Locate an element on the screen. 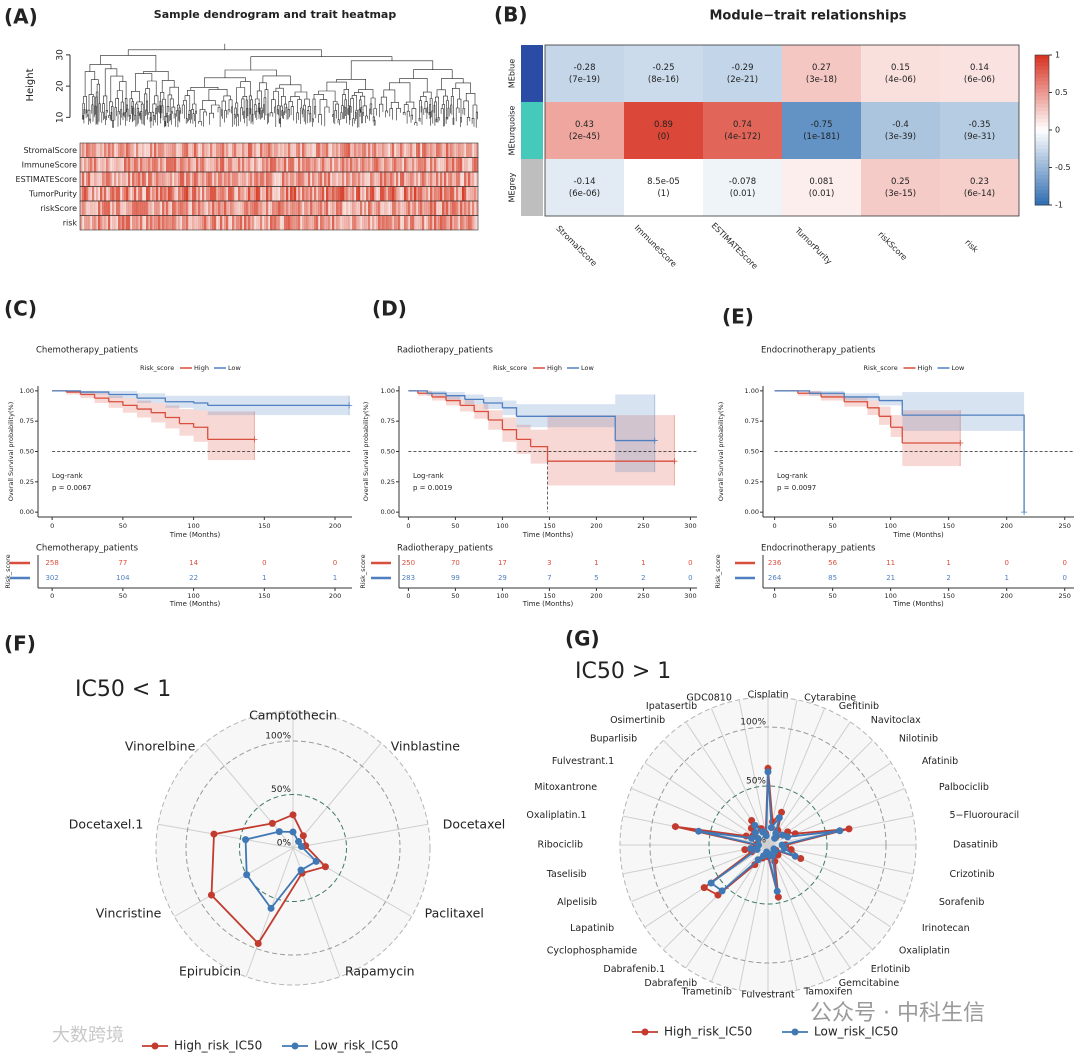  x-axis-label: Time (Months) is located at coordinates (548, 535).